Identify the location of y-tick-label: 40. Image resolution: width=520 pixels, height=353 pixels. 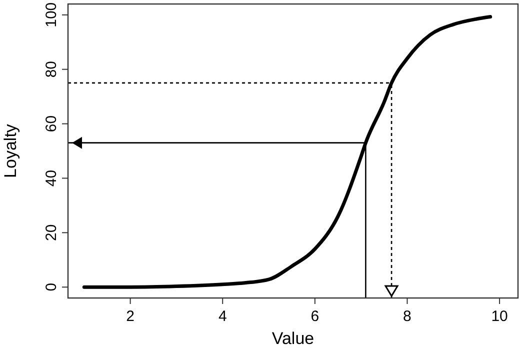
(51, 178).